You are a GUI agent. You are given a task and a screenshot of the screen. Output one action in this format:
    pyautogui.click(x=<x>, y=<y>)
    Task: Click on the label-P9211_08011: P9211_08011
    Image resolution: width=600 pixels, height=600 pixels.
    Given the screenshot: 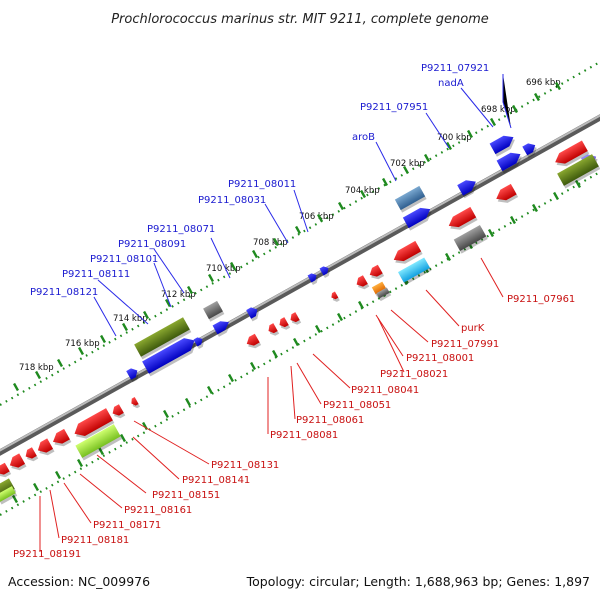 What is the action you would take?
    pyautogui.click(x=262, y=184)
    